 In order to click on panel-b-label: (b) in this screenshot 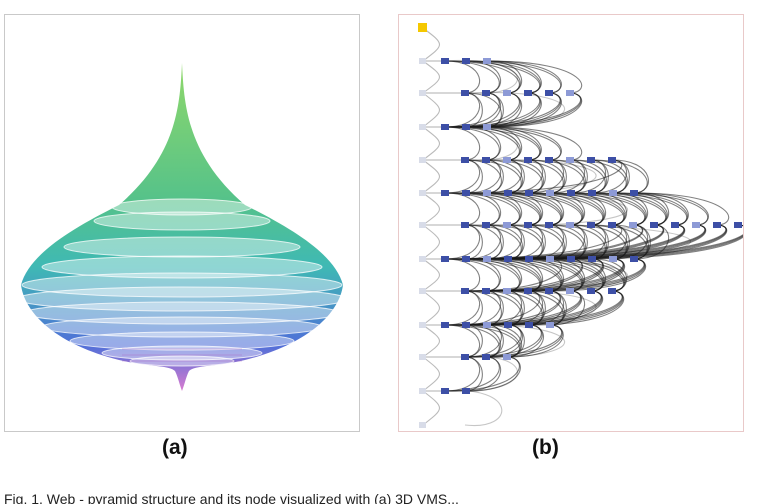, I will do `click(545, 447)`.